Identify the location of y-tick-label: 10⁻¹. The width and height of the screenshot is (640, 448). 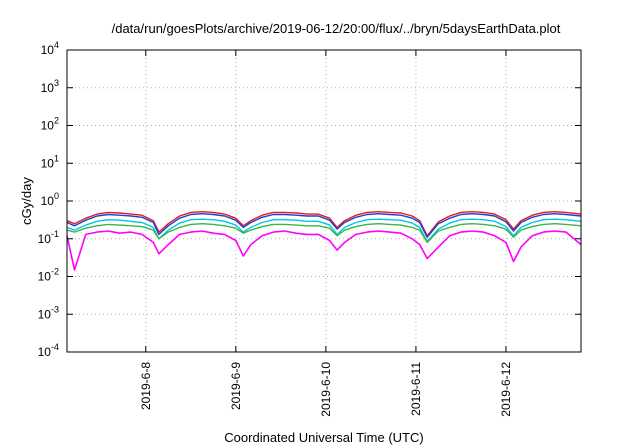
(48, 237).